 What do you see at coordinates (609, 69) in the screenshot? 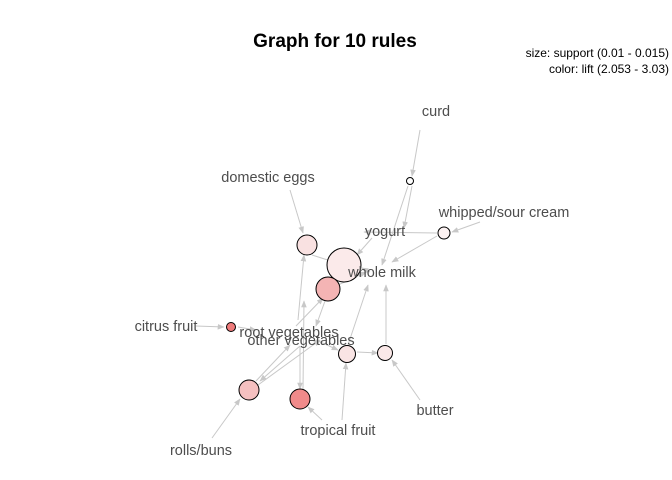
I see `legend-color: color: lift (2.053 - 3.03)` at bounding box center [609, 69].